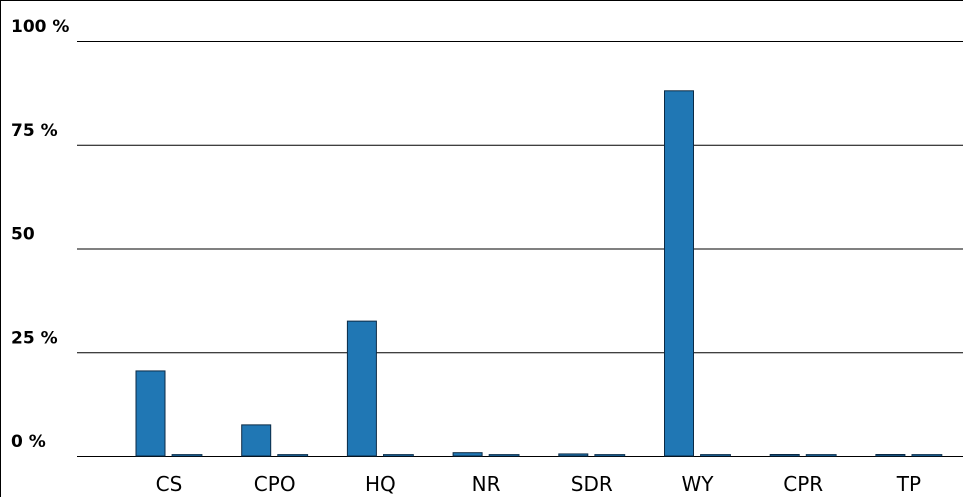 This screenshot has width=963, height=497. Describe the element at coordinates (34, 338) in the screenshot. I see `y-tick-label: 25 %` at that location.